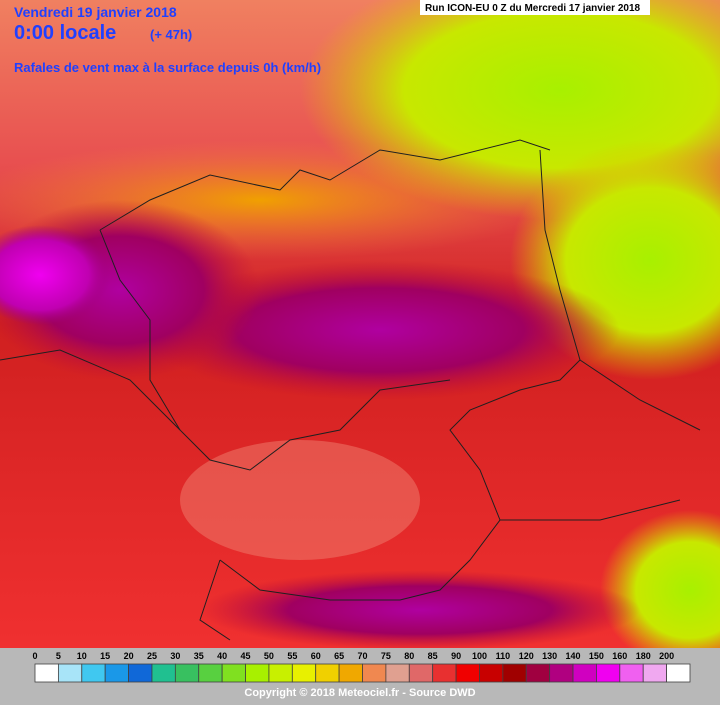 This screenshot has width=720, height=710. What do you see at coordinates (549, 656) in the screenshot?
I see `legend-label: 130` at bounding box center [549, 656].